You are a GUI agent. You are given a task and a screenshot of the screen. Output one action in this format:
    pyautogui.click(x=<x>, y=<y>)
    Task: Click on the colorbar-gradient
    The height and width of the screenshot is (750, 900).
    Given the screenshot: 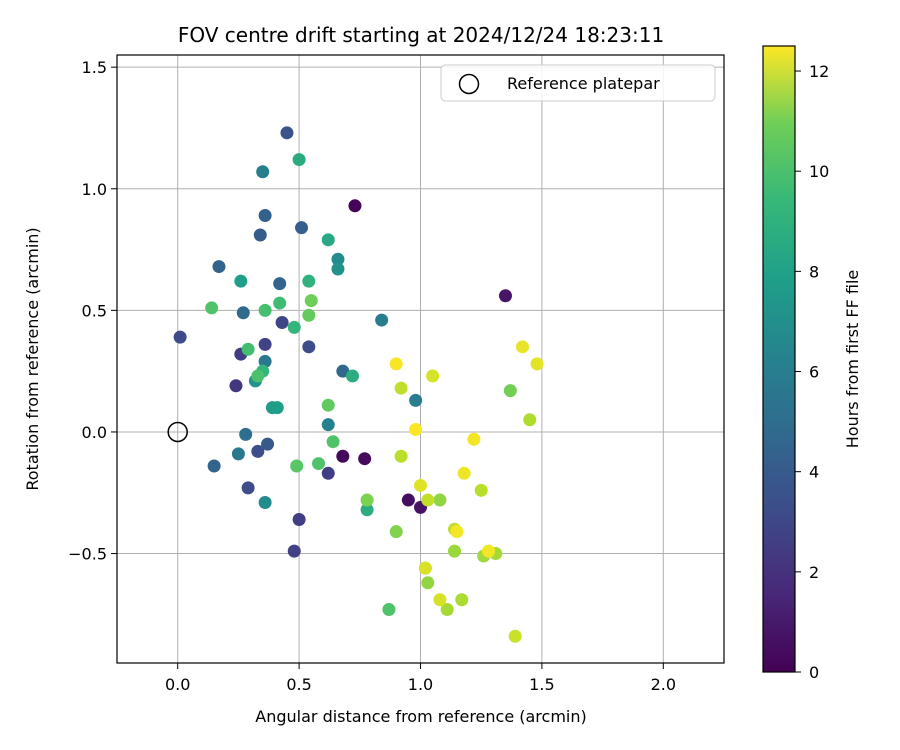 What is the action you would take?
    pyautogui.click(x=779, y=359)
    